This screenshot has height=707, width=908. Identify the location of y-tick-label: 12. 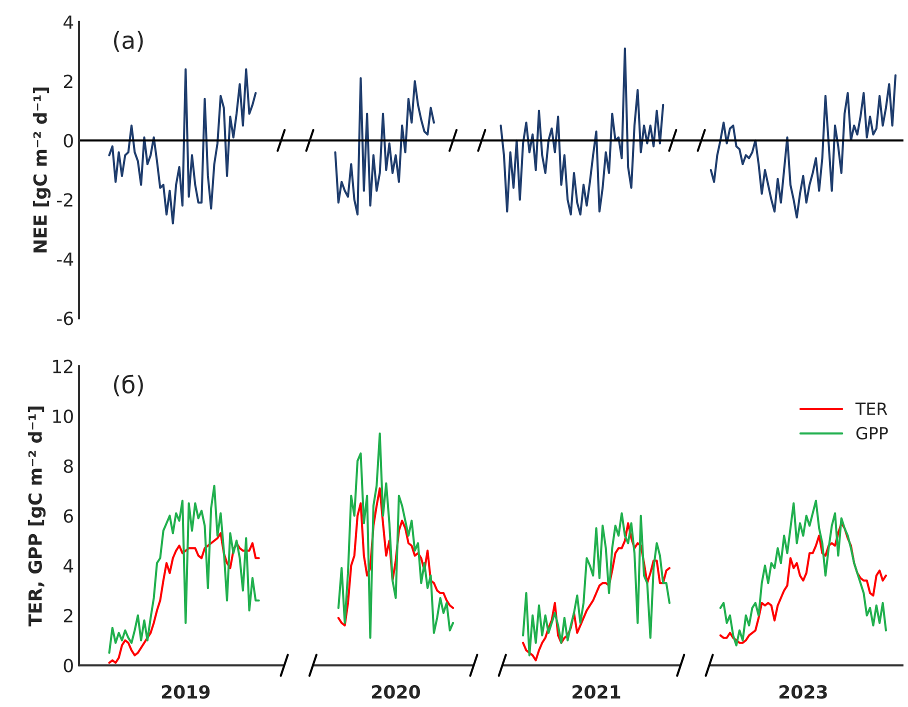
(62, 367).